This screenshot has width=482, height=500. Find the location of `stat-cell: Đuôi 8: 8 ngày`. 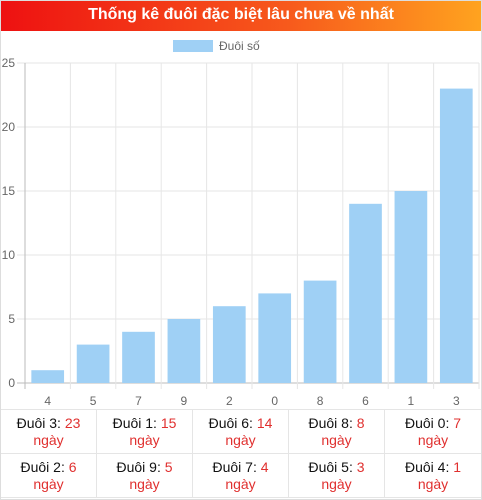

stat-cell: Đuôi 8: 8 ngày is located at coordinates (337, 432).